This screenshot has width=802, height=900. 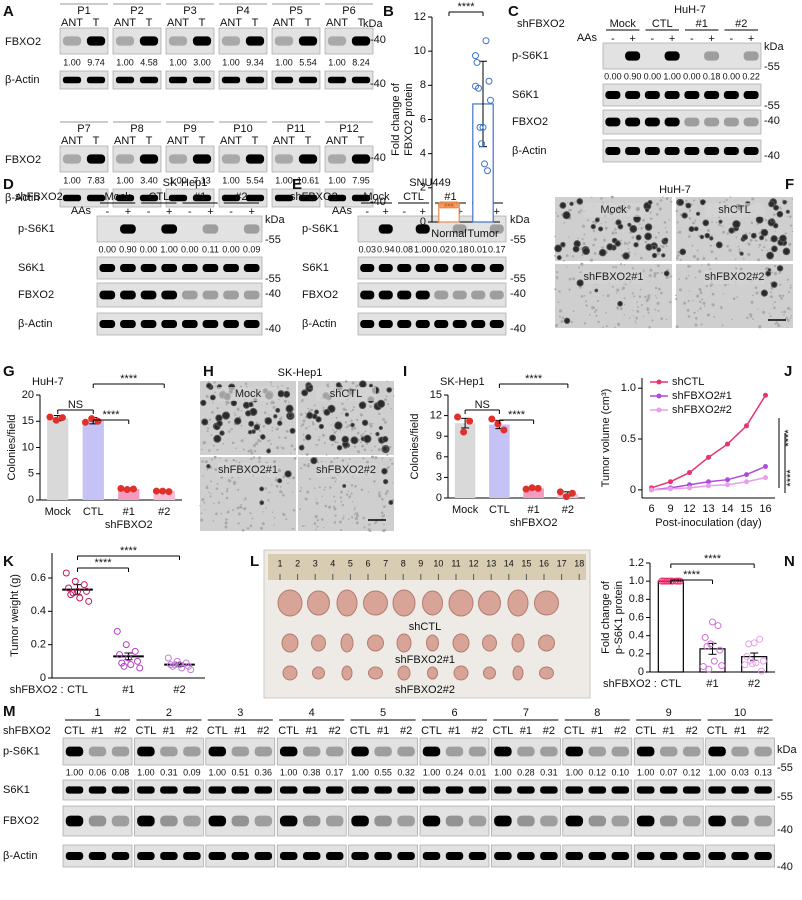 I want to click on image-label: shCTL, so click(x=734, y=210).